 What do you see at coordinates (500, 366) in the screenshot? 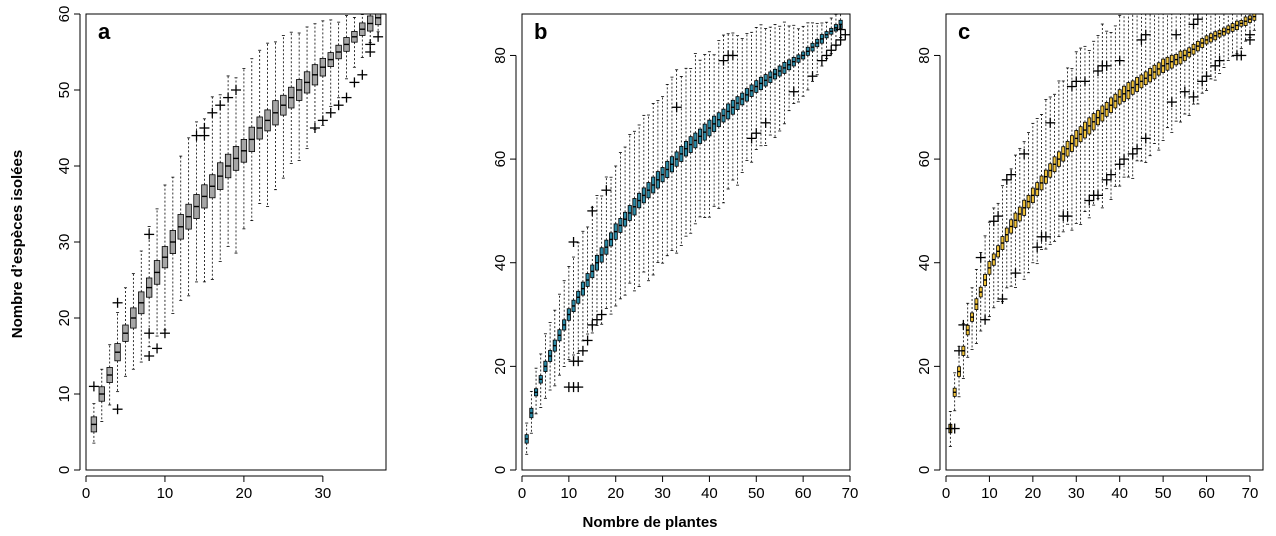
I see `y-tick-label: 20` at bounding box center [500, 366].